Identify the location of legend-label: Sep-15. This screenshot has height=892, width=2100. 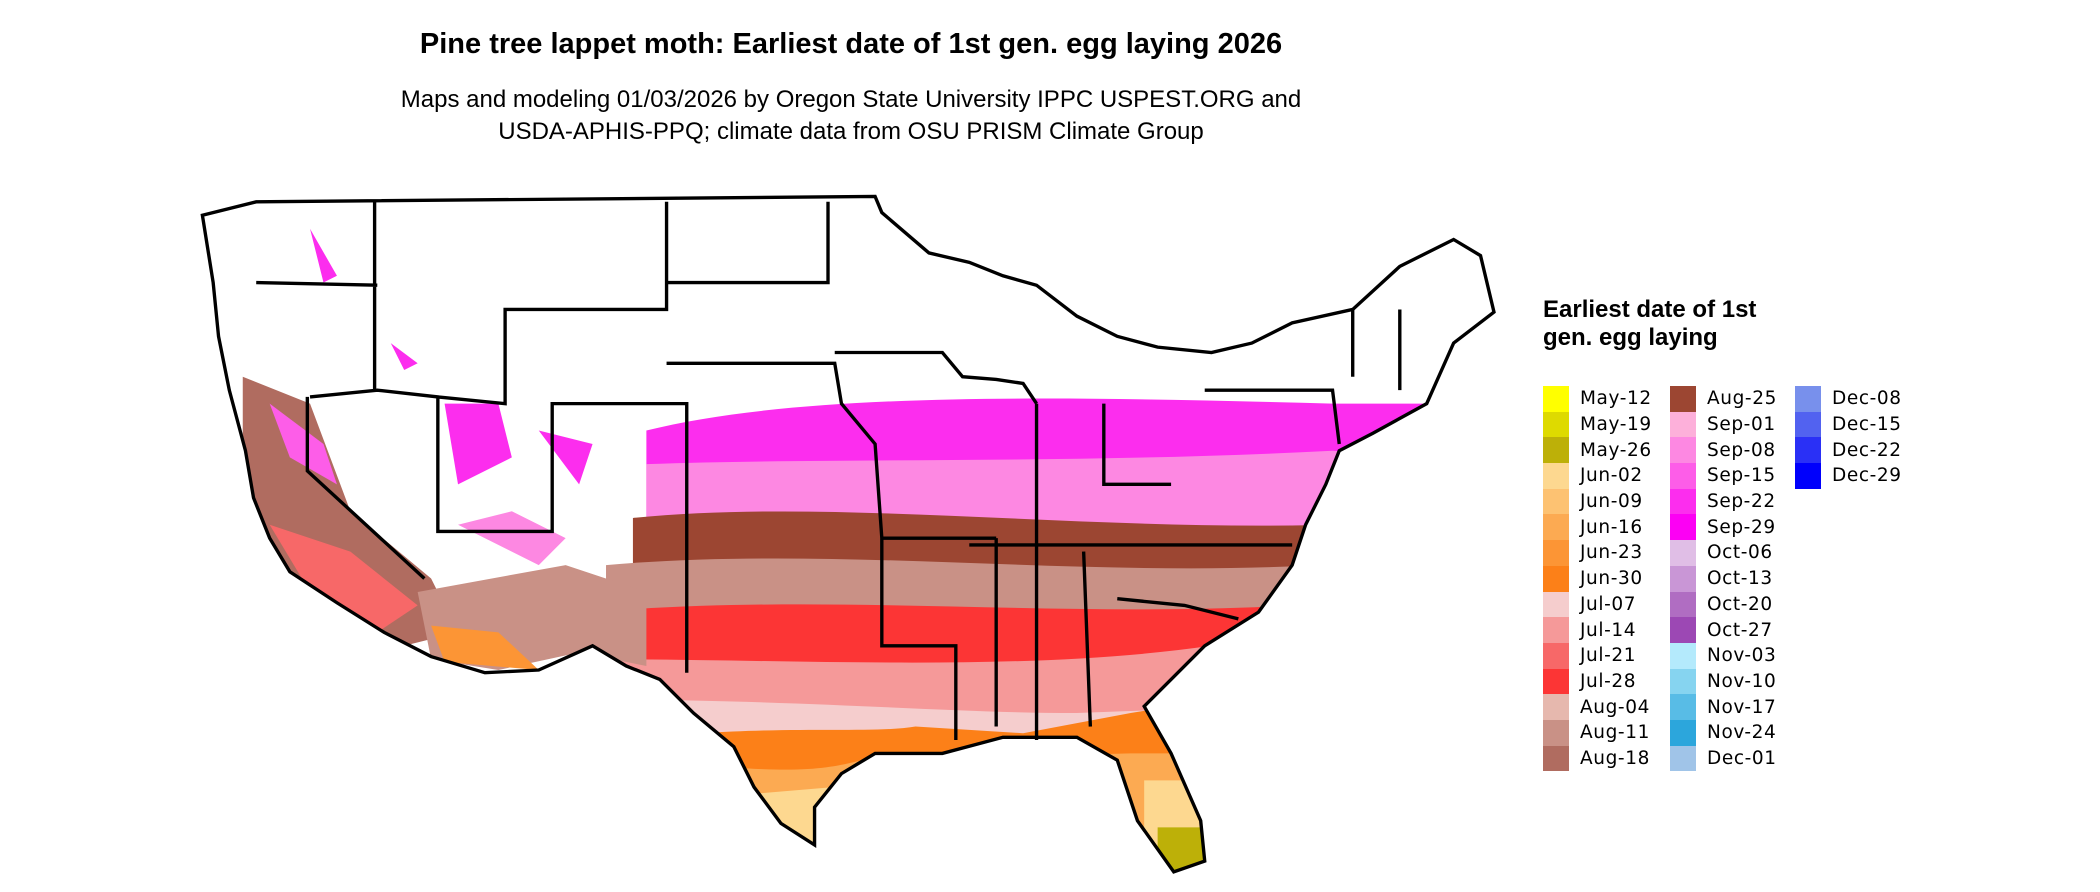
(1741, 476).